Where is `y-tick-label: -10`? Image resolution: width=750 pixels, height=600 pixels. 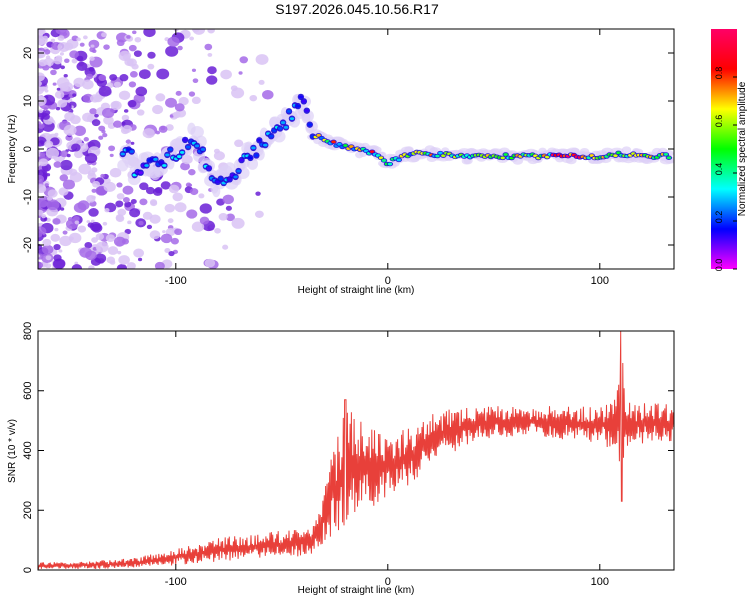 y-tick-label: -10 is located at coordinates (28, 197).